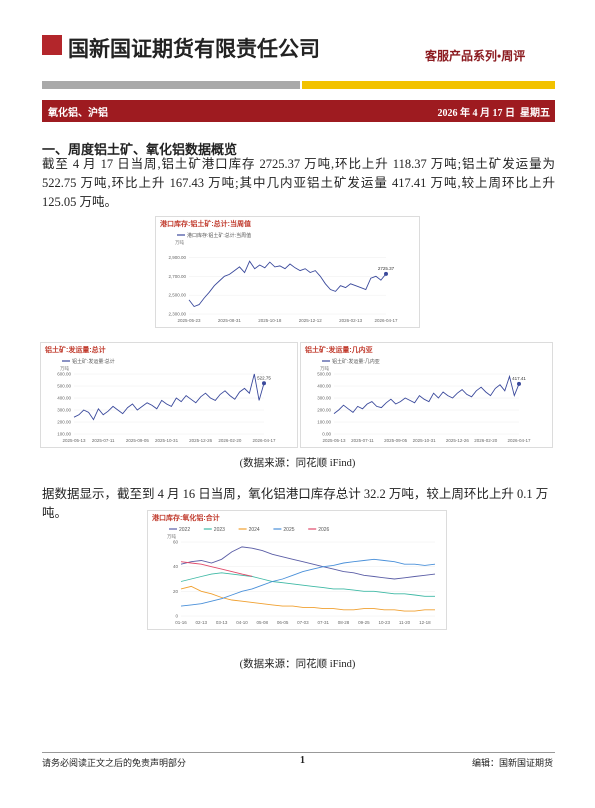  What do you see at coordinates (184, 530) in the screenshot?
I see `legend-label: 2022` at bounding box center [184, 530].